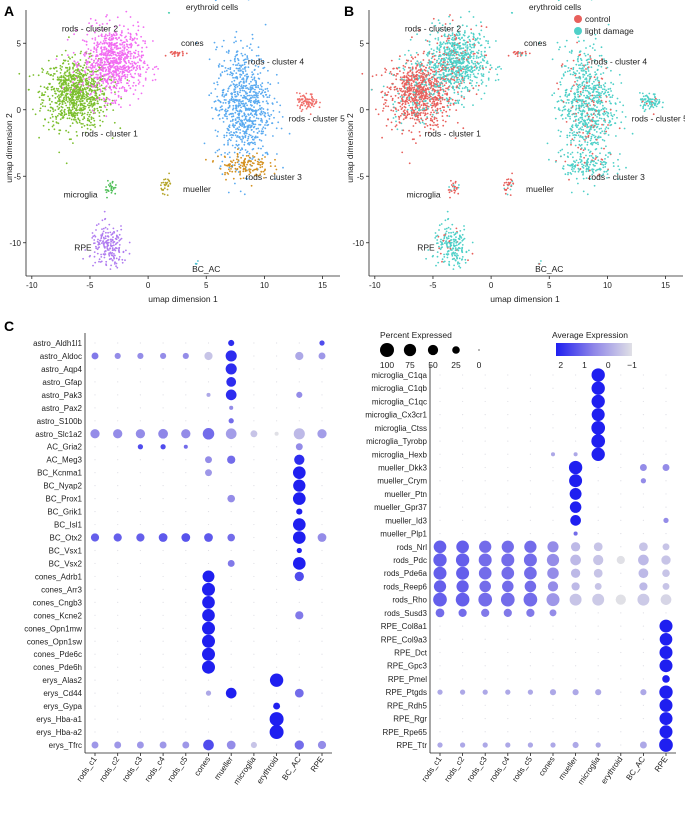  I want to click on umap-a-cluster-label: rods - cluster 3, so click(274, 177).